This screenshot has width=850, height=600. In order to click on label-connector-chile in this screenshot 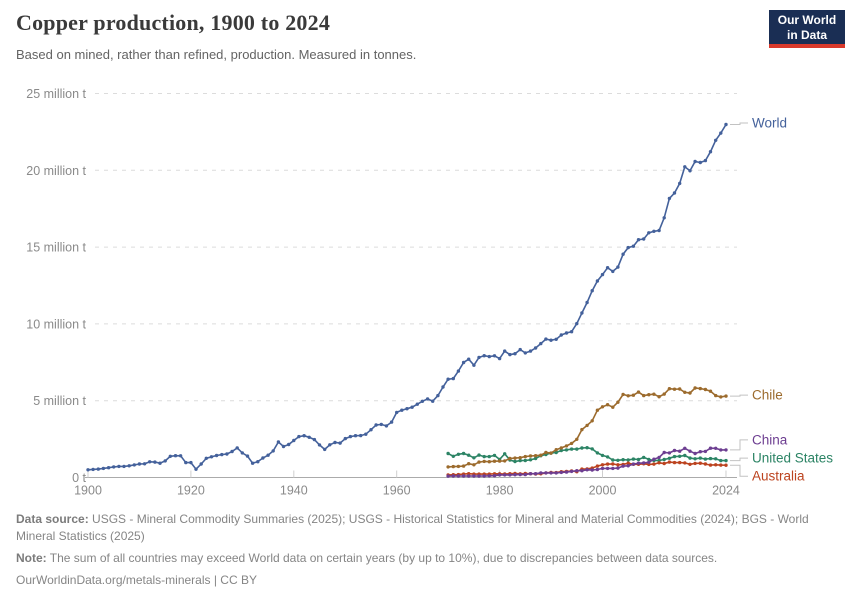, I will do `click(738, 395)`.